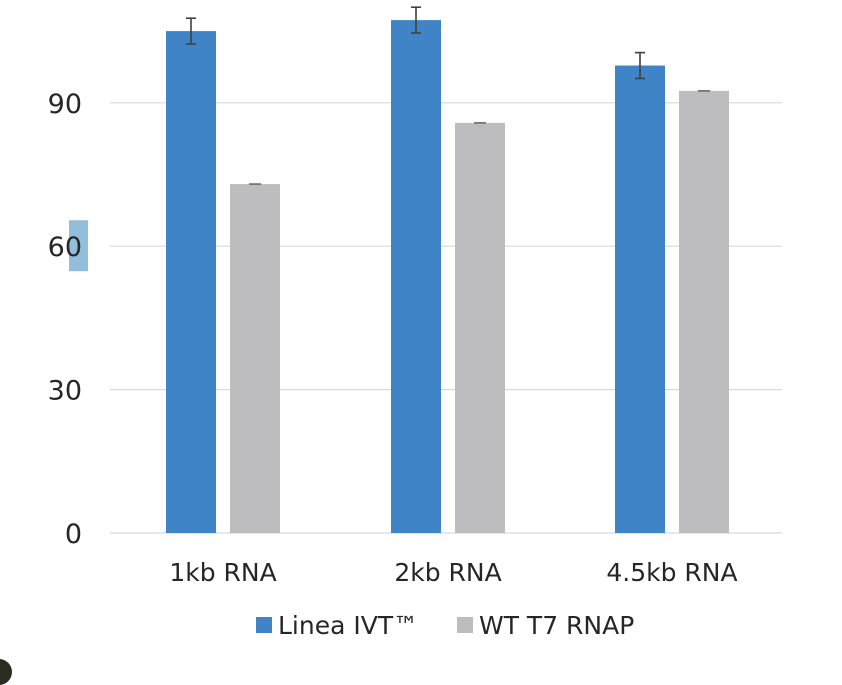 Image resolution: width=842 pixels, height=685 pixels. I want to click on legend: Linea IVT™ WT T7 RNAP, so click(445, 625).